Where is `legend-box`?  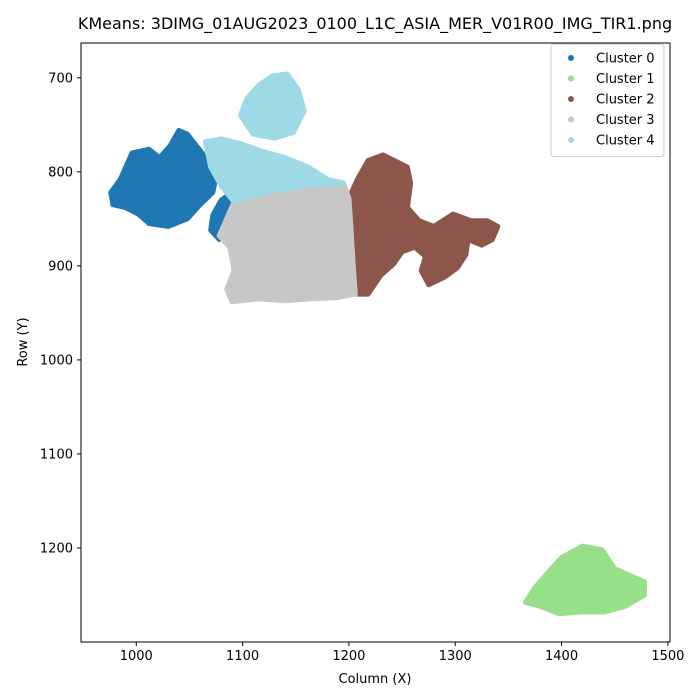
legend-box is located at coordinates (607, 100).